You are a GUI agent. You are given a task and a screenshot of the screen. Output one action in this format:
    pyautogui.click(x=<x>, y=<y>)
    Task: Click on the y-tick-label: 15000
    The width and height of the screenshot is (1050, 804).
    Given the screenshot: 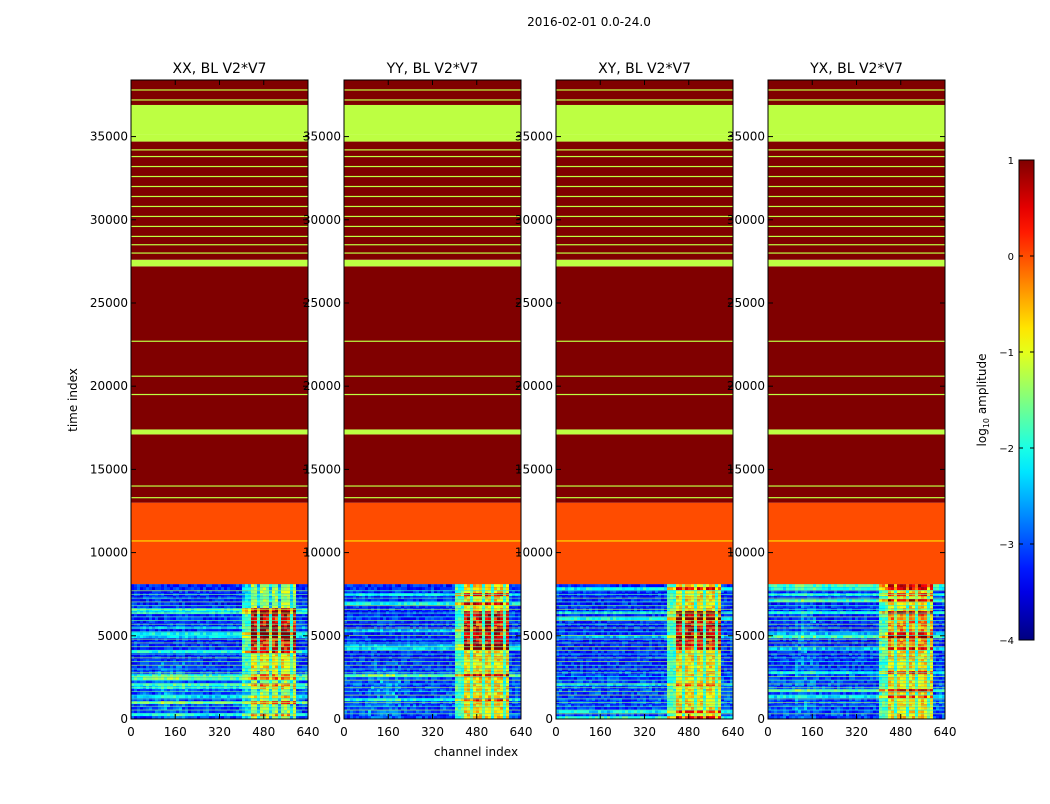 What is the action you would take?
    pyautogui.click(x=109, y=469)
    